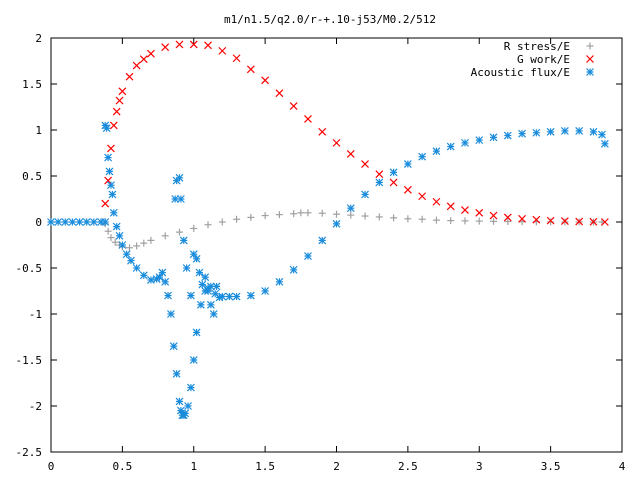 This screenshot has height=480, width=640. I want to click on legend-label: R stress/E, so click(537, 46).